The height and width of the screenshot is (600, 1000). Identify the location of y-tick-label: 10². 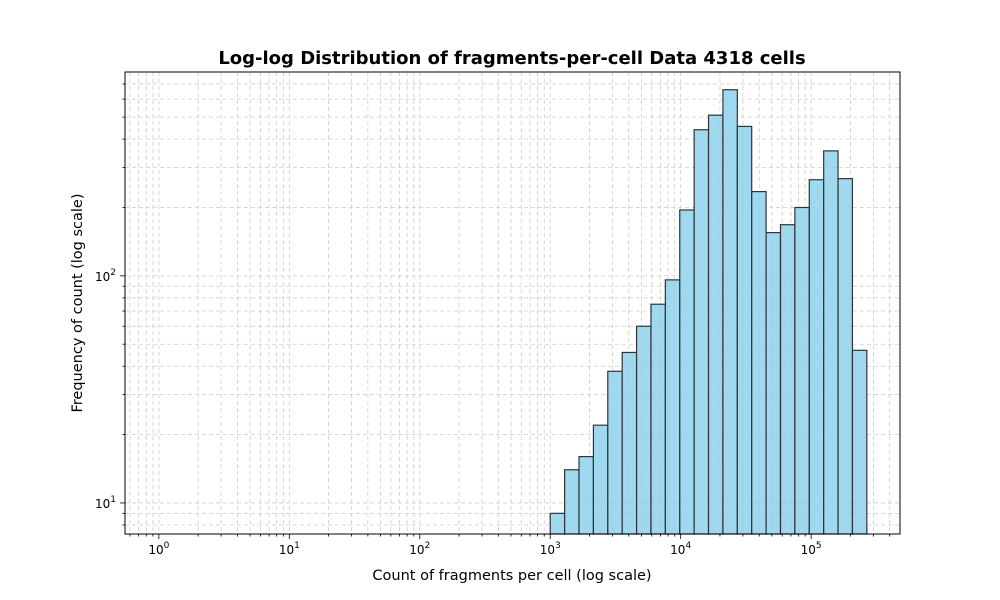
(105, 276).